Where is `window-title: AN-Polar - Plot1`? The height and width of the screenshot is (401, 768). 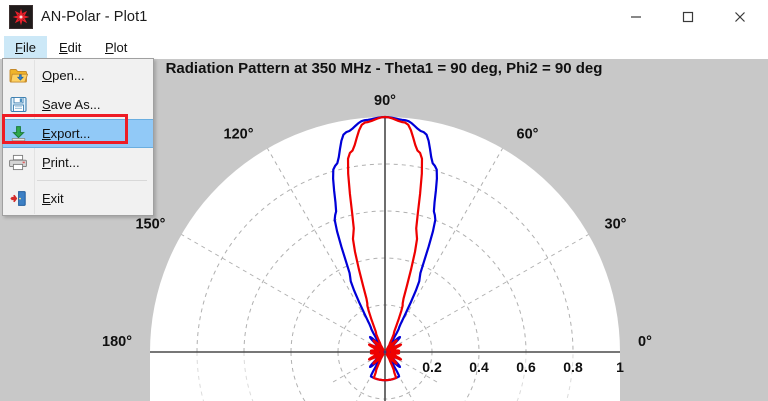 window-title: AN-Polar - Plot1 is located at coordinates (94, 17).